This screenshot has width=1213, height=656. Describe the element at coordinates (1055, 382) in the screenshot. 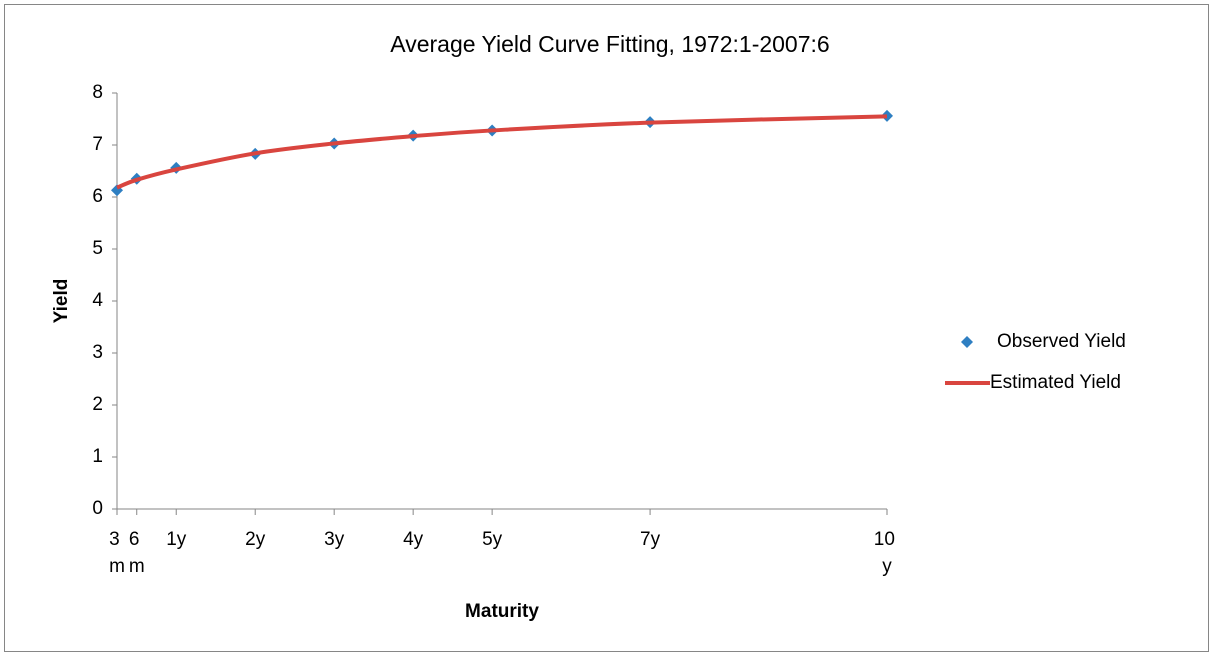

I see `legend-label: Estimated Yield` at that location.